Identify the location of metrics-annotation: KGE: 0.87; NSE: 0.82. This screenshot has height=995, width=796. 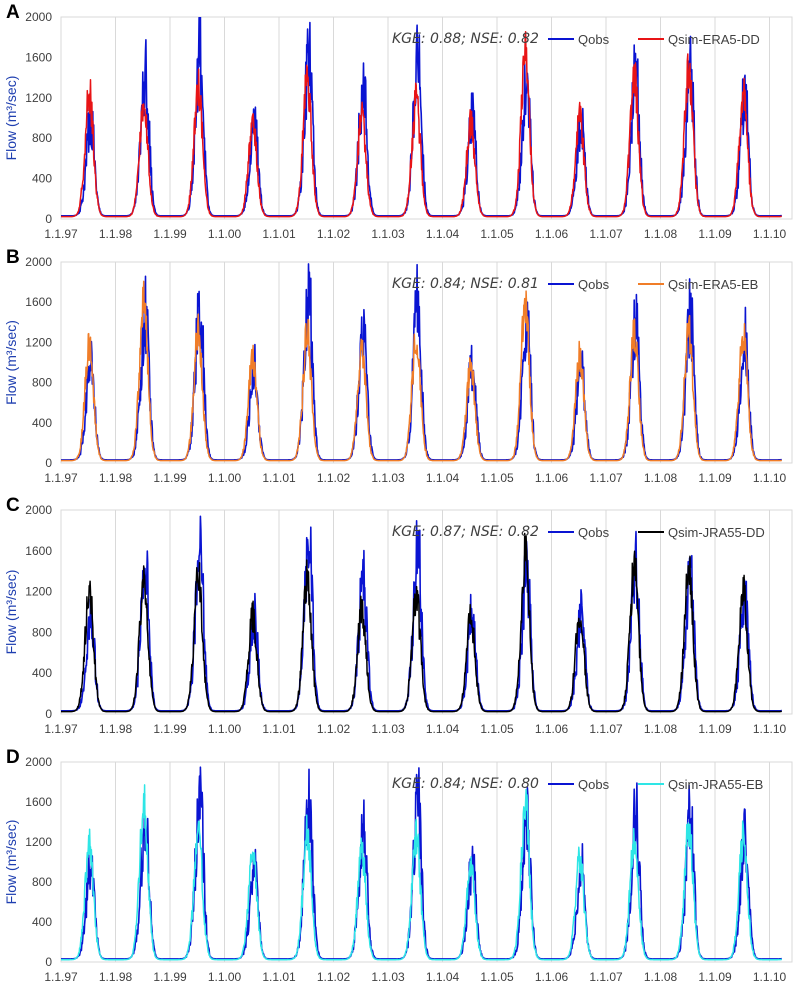
(465, 532).